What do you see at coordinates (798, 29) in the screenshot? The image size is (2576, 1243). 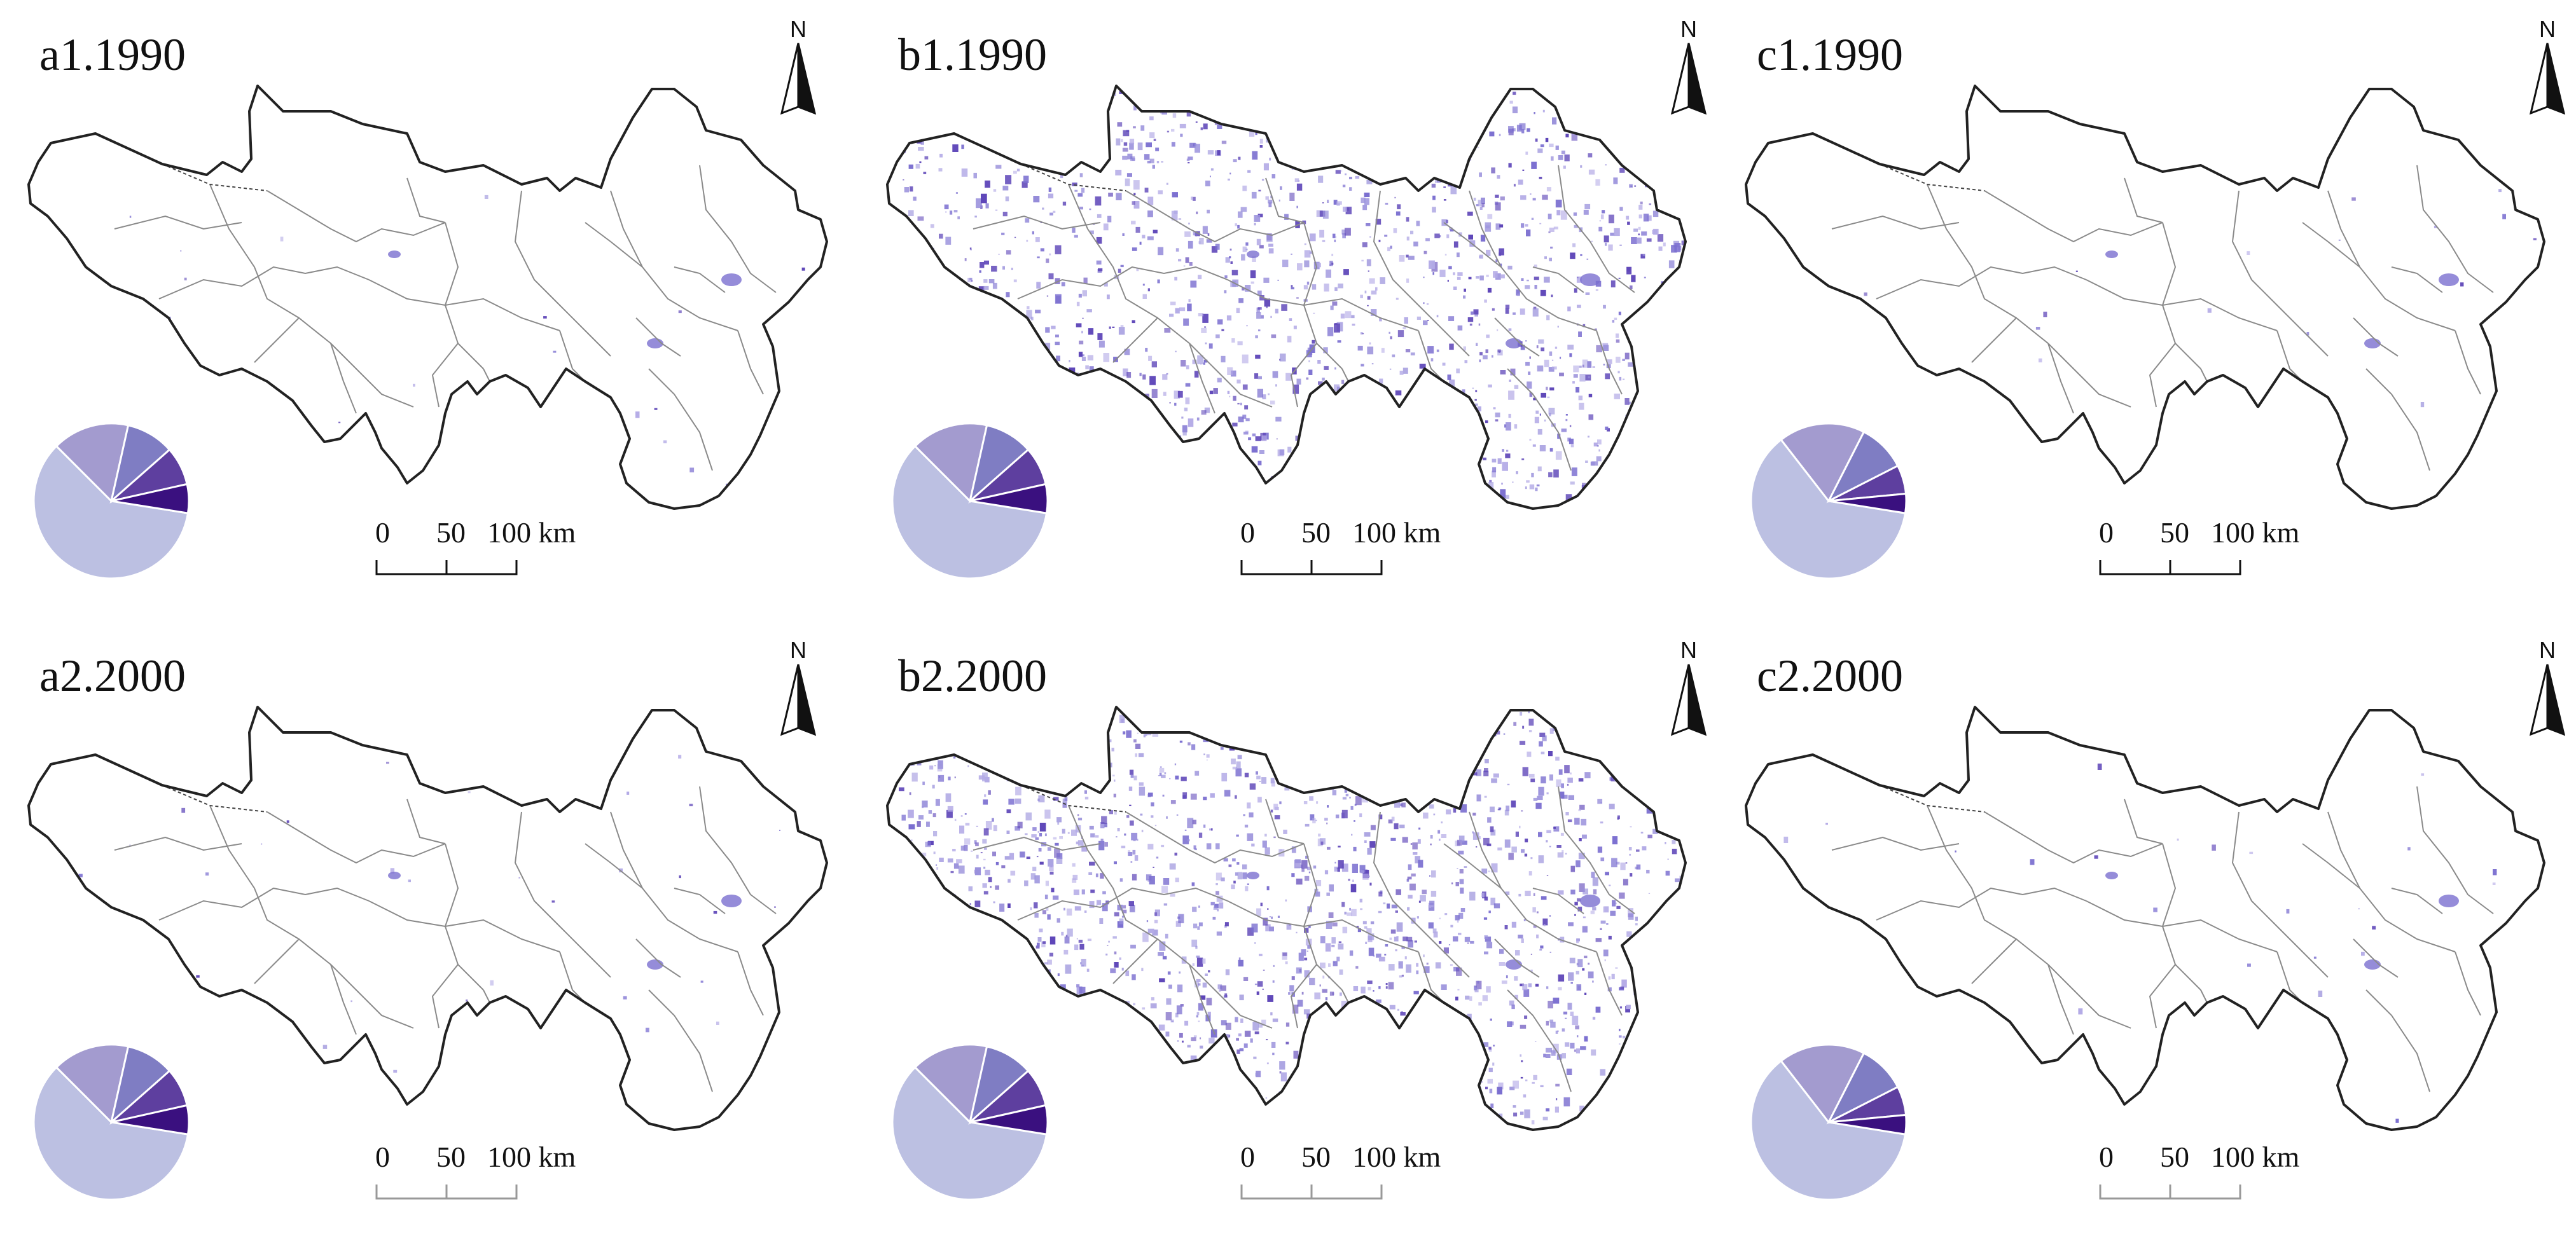 I see `north-label: N` at bounding box center [798, 29].